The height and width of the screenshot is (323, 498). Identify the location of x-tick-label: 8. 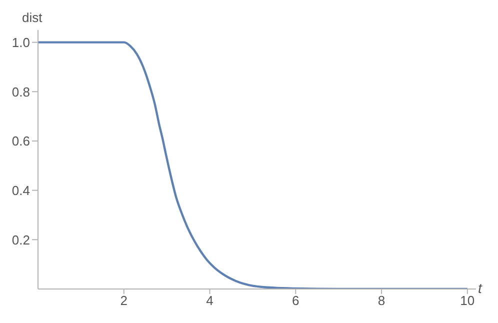
(382, 300).